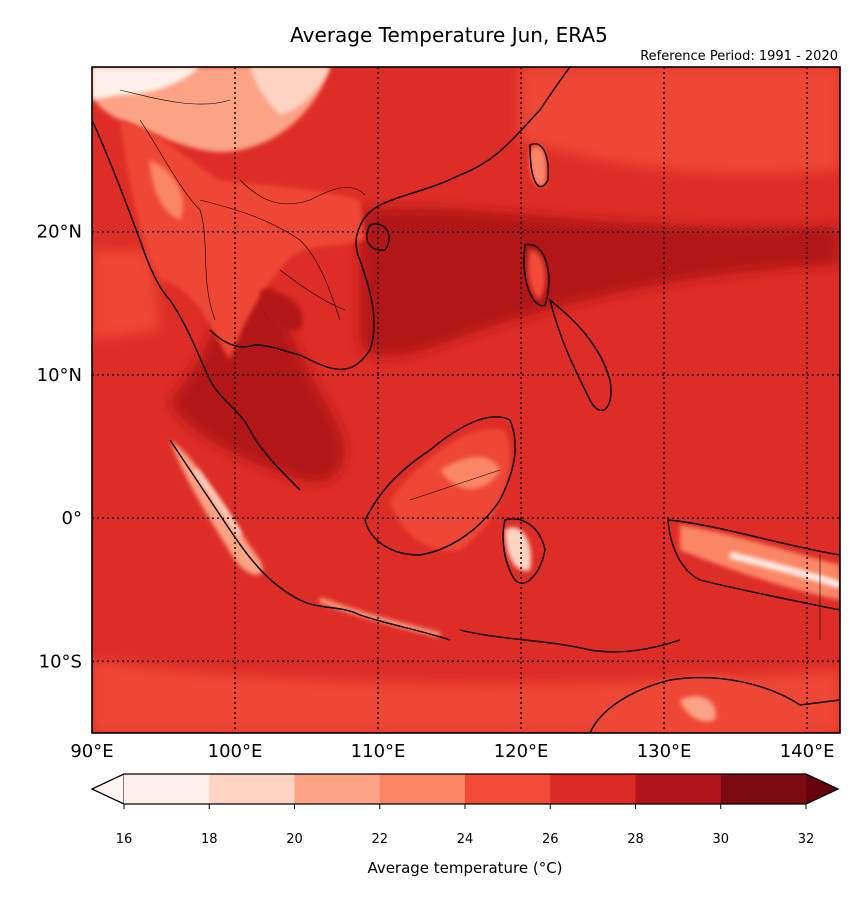 Image resolution: width=865 pixels, height=899 pixels. I want to click on latitude-tick-label: 20°N, so click(59, 232).